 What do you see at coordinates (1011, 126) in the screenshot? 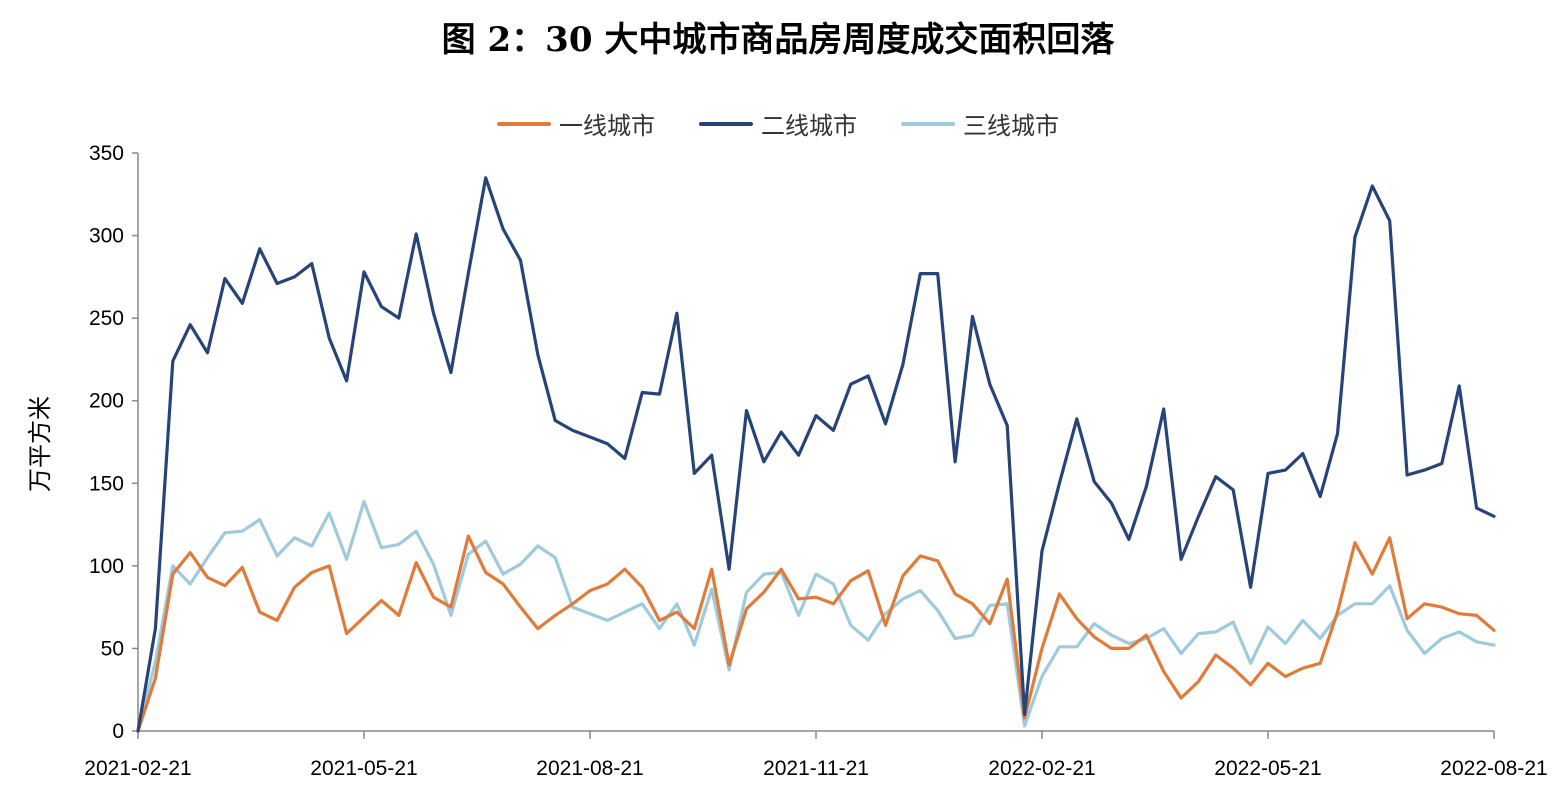
I see `legend-label-tier3: 三线城市` at bounding box center [1011, 126].